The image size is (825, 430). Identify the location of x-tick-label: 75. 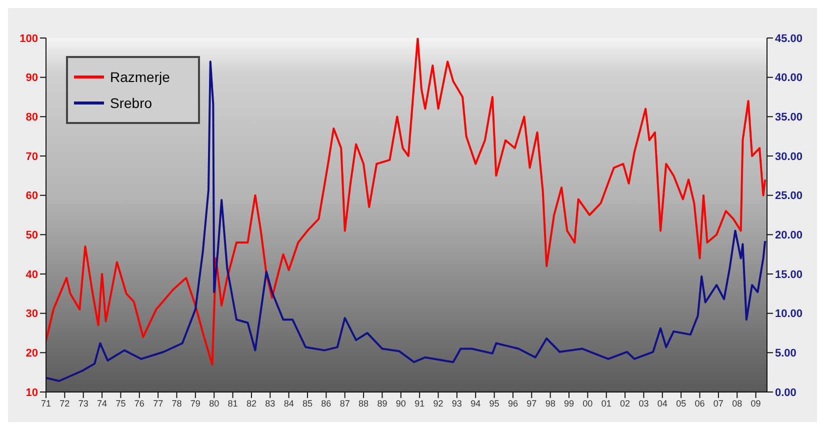
(121, 403).